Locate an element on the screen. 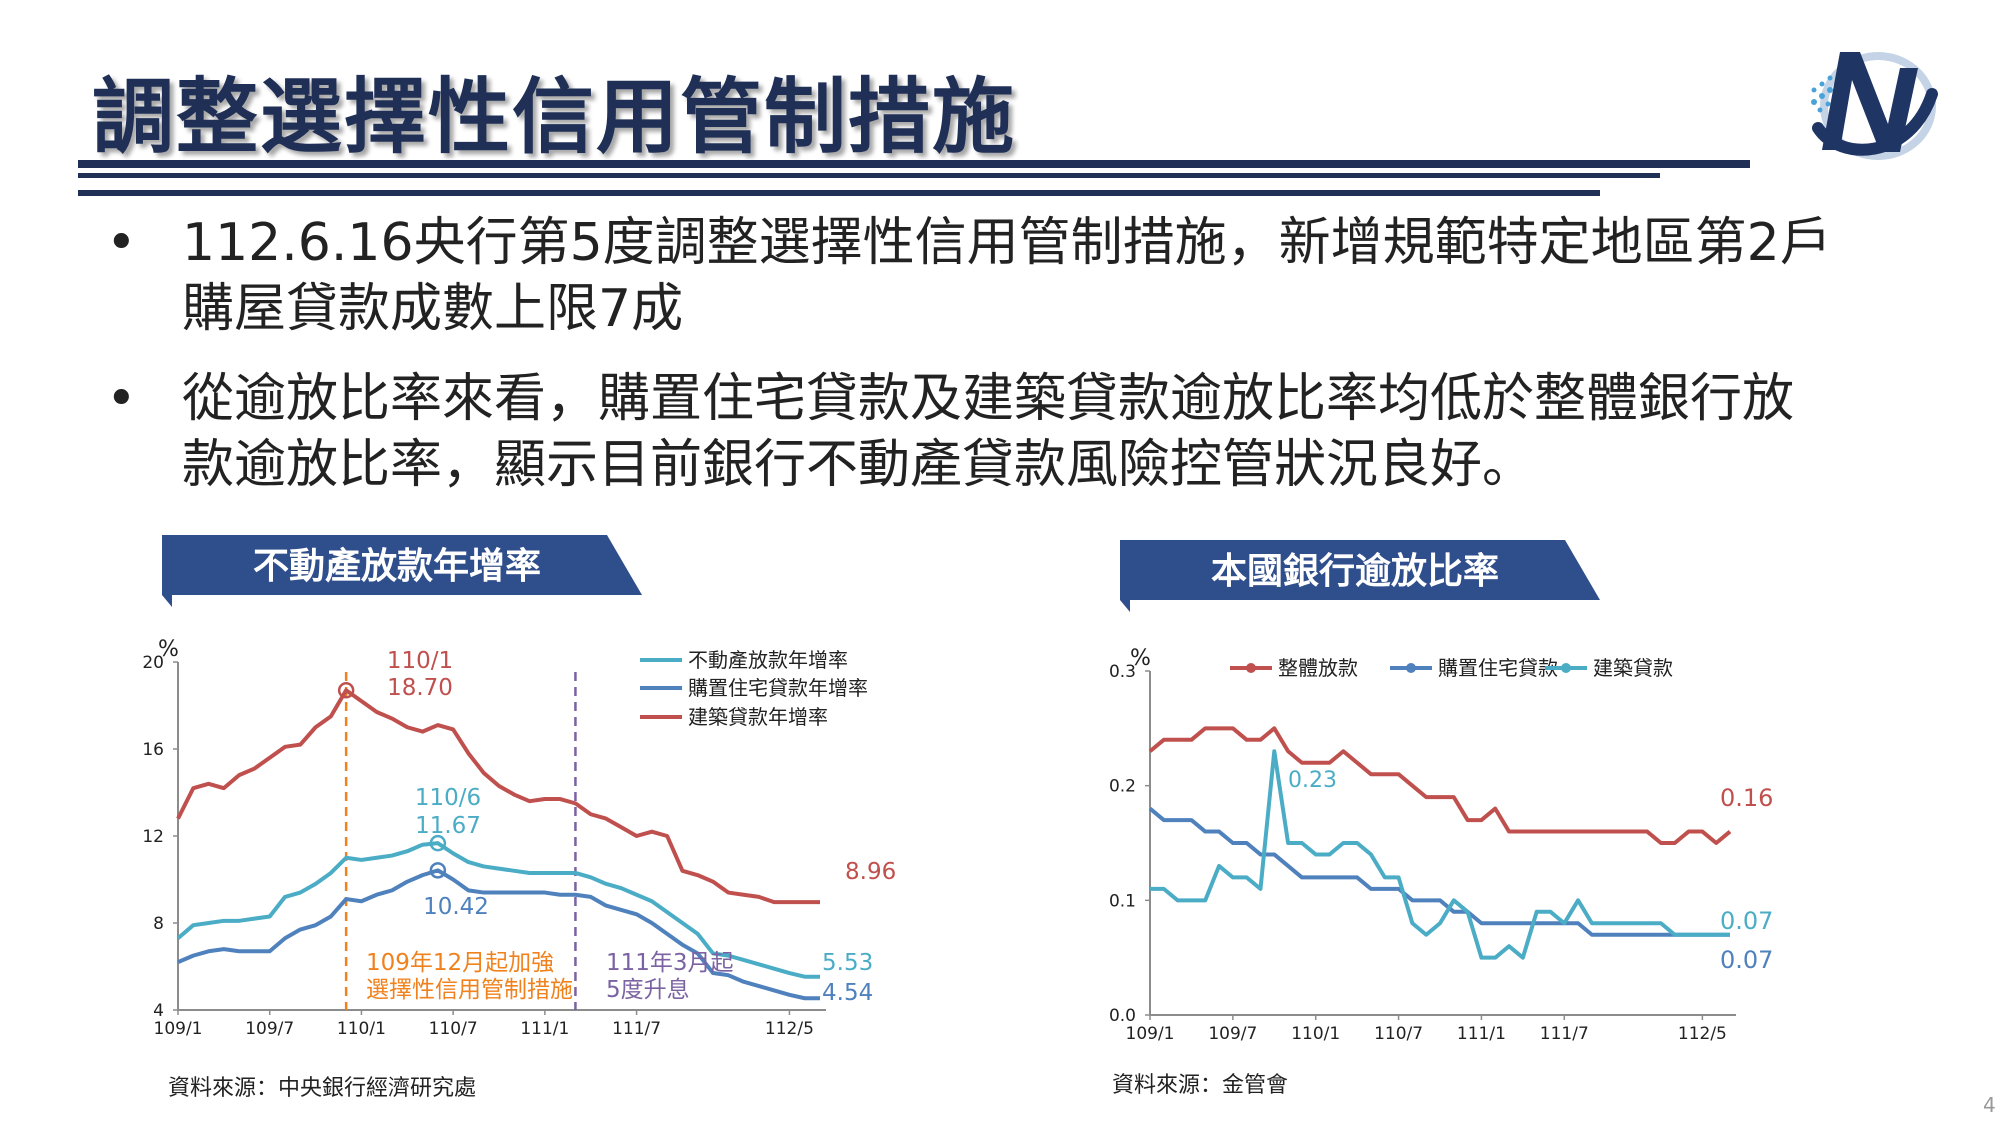 This screenshot has width=2000, height=1125. page-number: 4 is located at coordinates (1989, 1105).